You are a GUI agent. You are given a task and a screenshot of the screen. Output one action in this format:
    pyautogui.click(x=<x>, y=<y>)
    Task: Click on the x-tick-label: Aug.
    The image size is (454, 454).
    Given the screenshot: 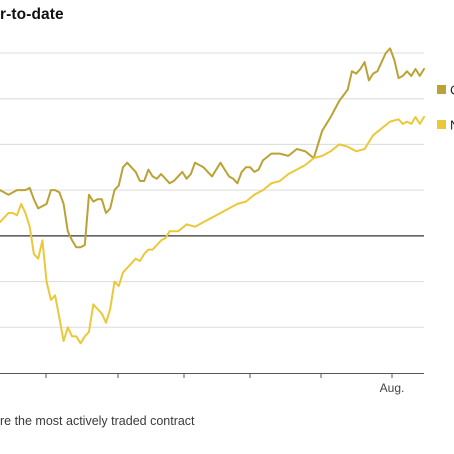 What is the action you would take?
    pyautogui.click(x=392, y=388)
    